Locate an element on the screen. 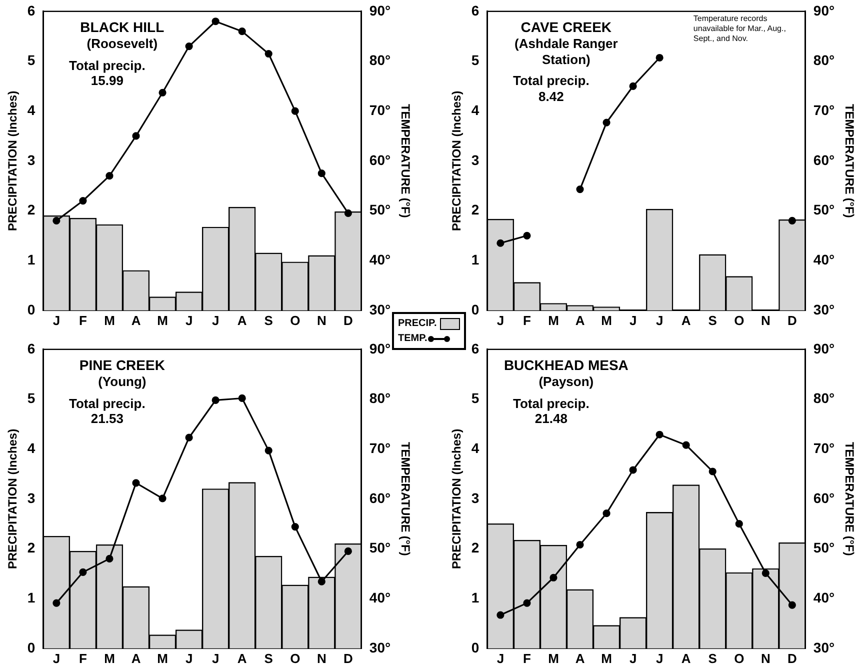  annotation: Total precip. 8.42 is located at coordinates (551, 89).